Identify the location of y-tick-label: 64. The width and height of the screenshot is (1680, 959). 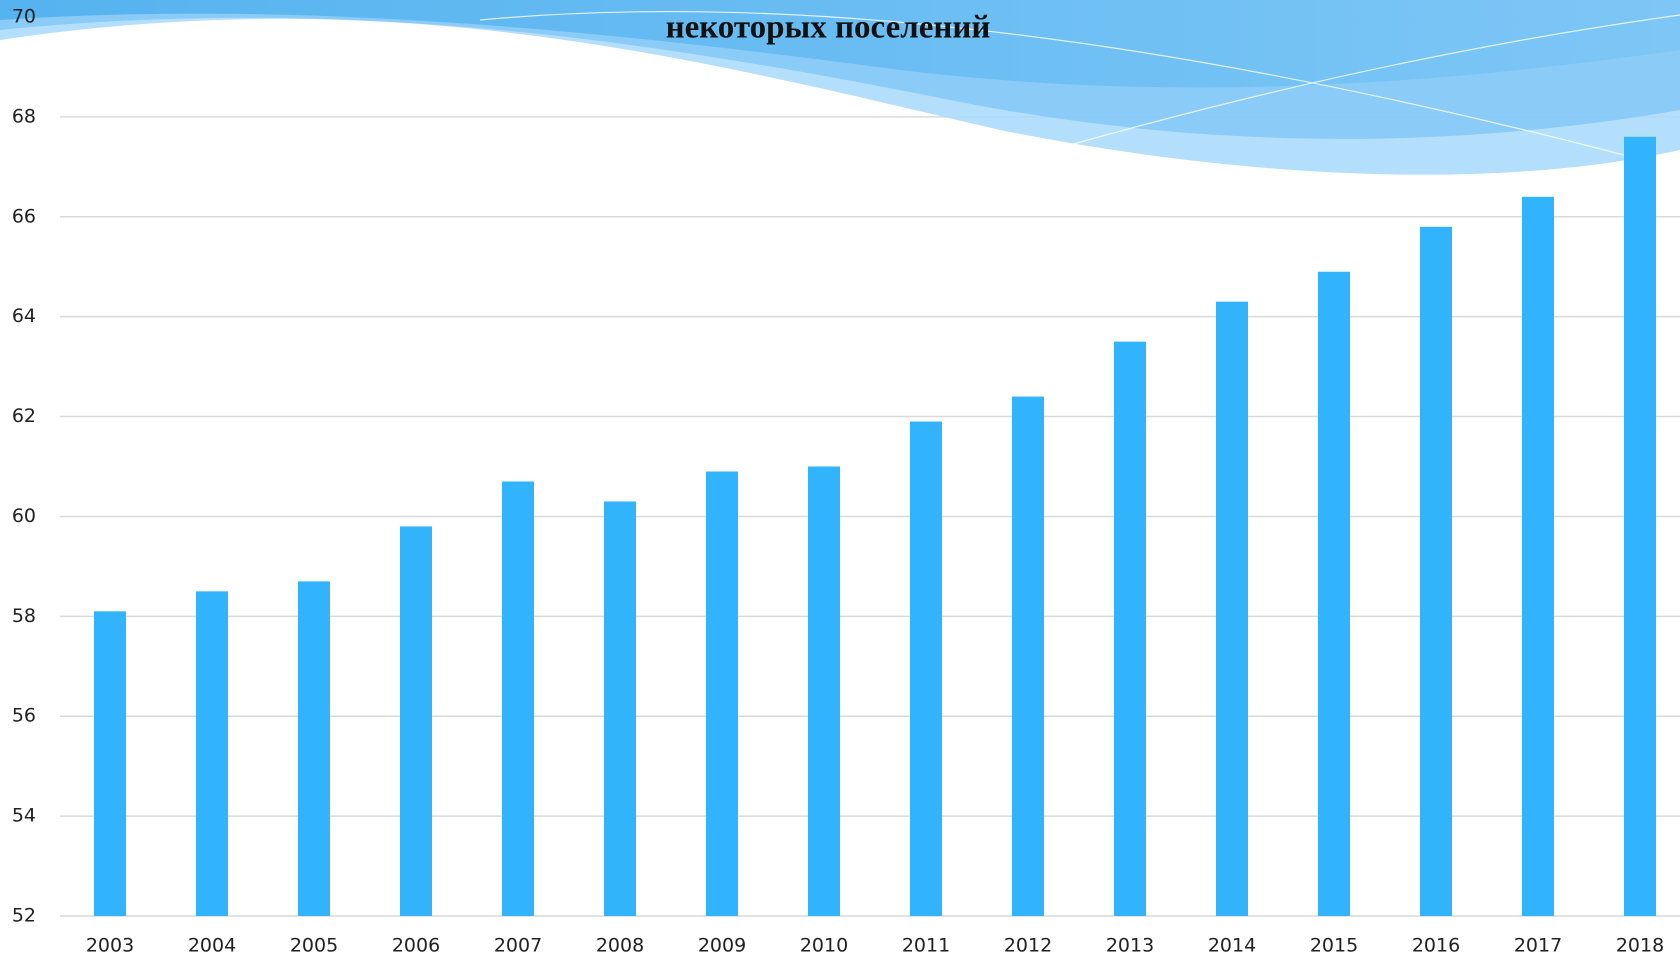
(24, 316).